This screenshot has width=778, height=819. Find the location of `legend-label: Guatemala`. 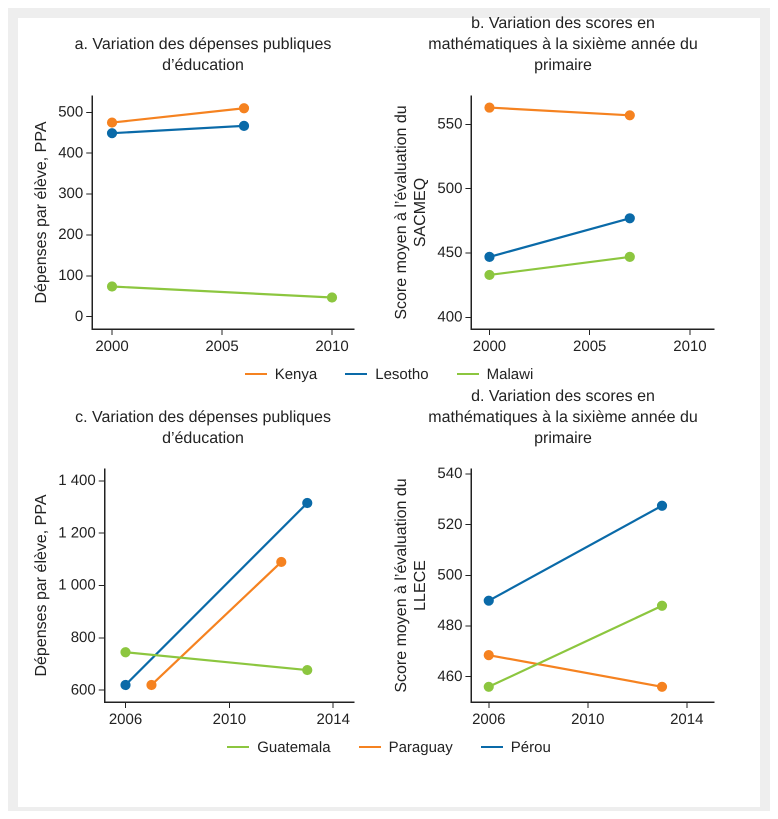

legend-label: Guatemala is located at coordinates (294, 747).